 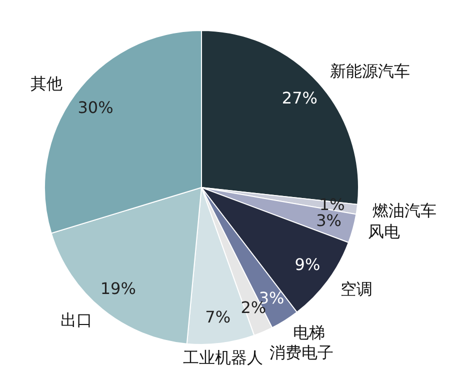 I want to click on slice-label: 其他, so click(x=46, y=83).